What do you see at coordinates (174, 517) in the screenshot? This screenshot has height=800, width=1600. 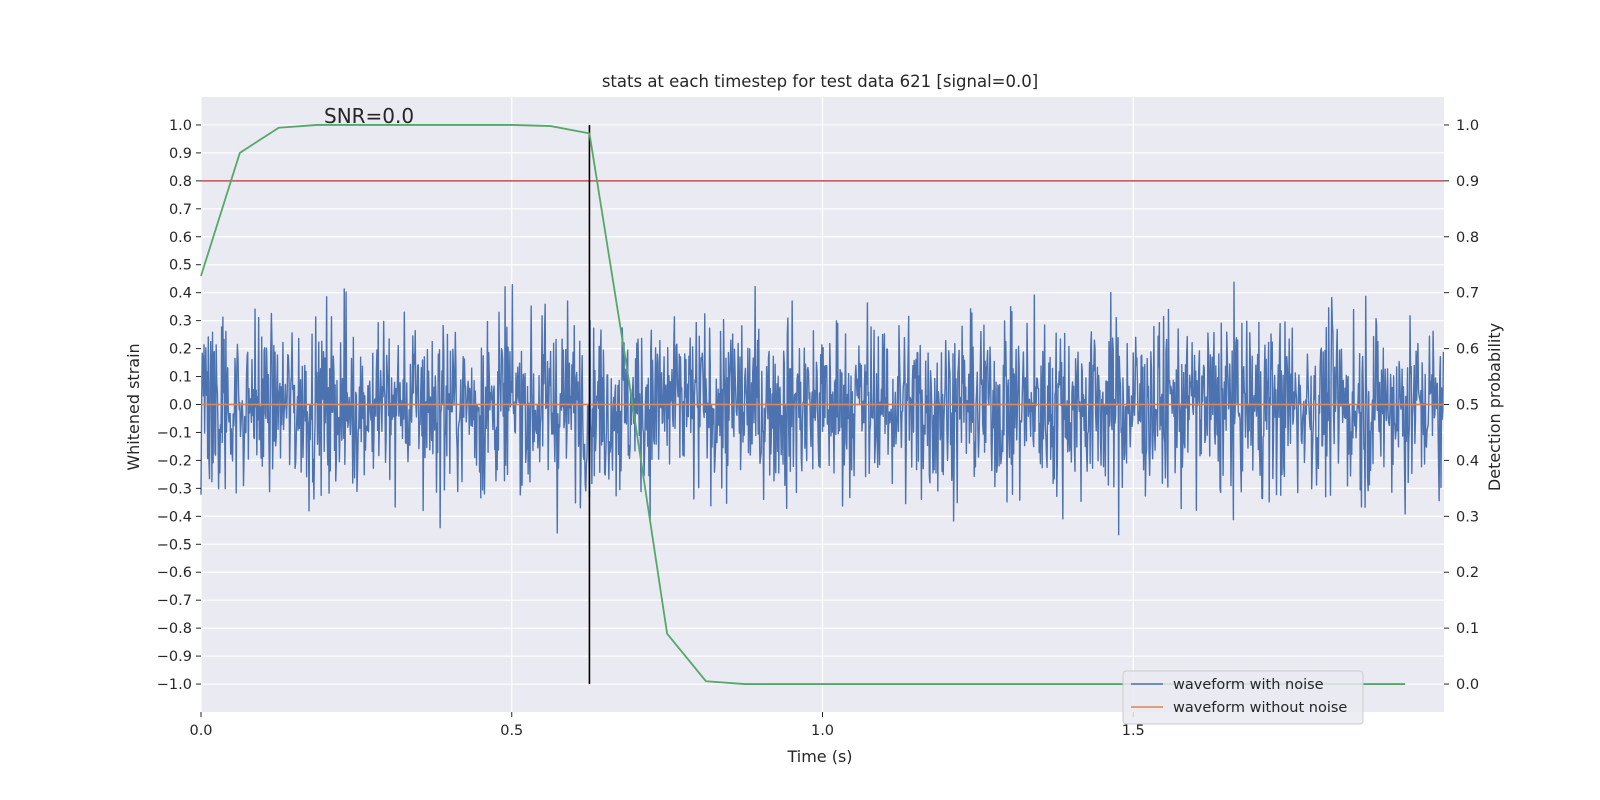 I see `y-tick-label: −0.4` at bounding box center [174, 517].